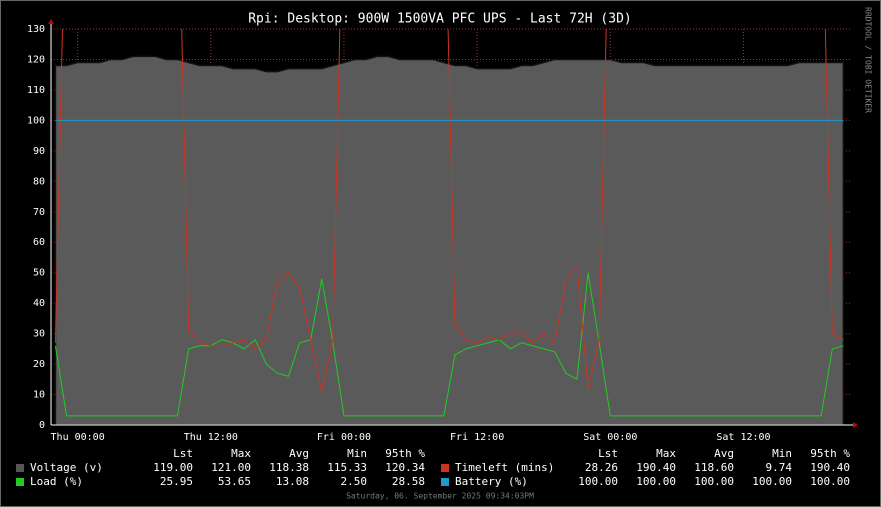 The height and width of the screenshot is (507, 881). I want to click on legend-label: Voltage (v), so click(66, 467).